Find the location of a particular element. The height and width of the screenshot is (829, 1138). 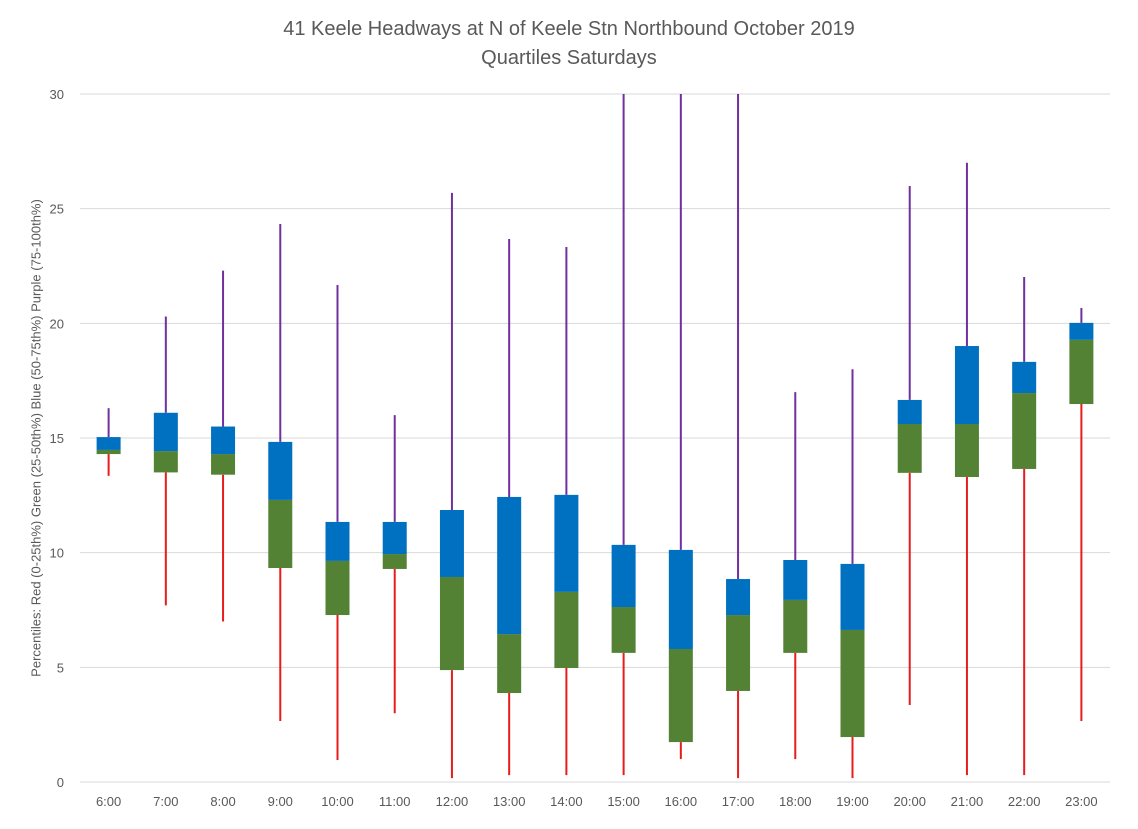

x-tick-label: 23:00 is located at coordinates (1081, 801).